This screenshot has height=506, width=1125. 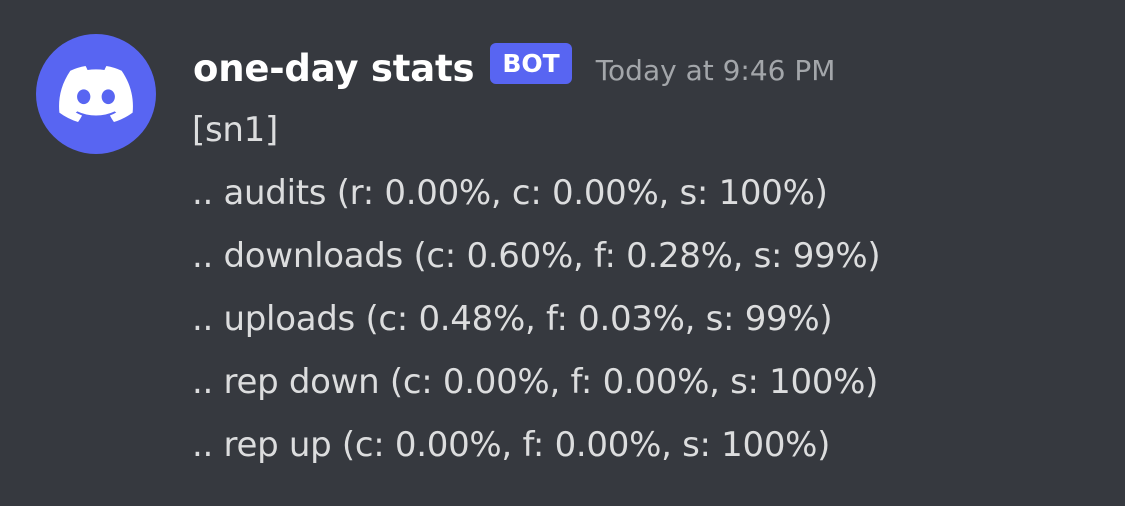 I want to click on message-line-uploads: .. uploads (c: 0.48%, f: 0.03%, s: 99%), so click(x=512, y=319).